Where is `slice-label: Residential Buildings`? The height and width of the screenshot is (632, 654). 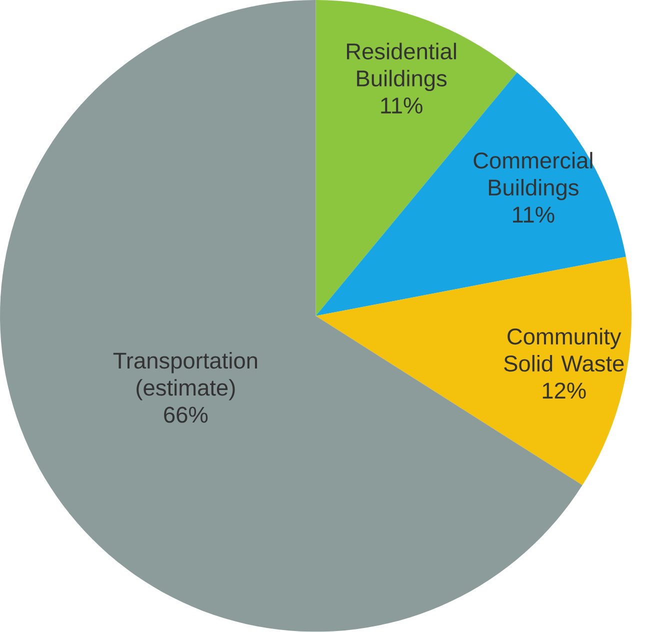
slice-label: Residential Buildings is located at coordinates (401, 67).